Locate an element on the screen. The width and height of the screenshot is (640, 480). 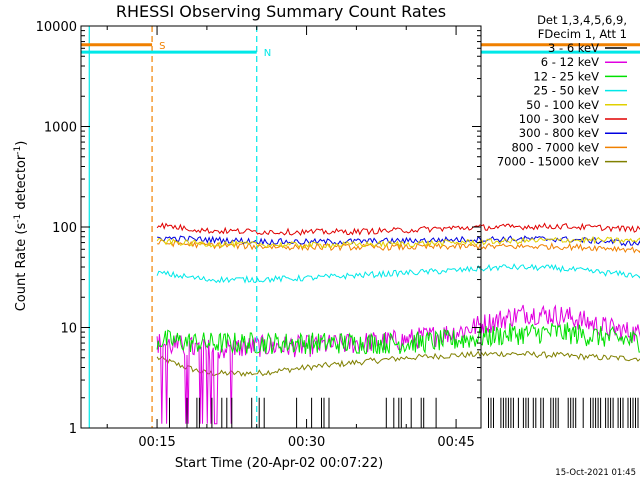
legend-entry-label: 7000 - 15000 keV is located at coordinates (548, 162).